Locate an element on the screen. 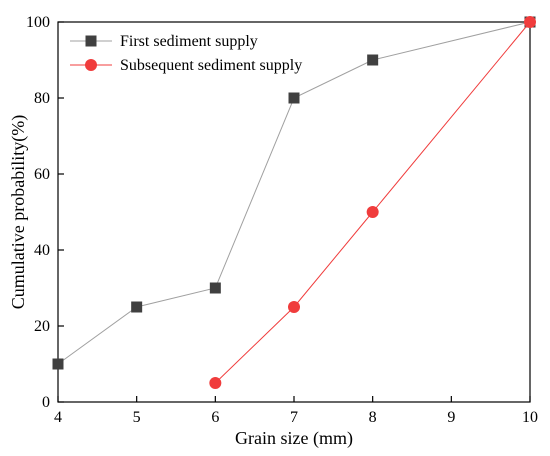 The image size is (550, 456). legend-label: First sediment supply is located at coordinates (189, 41).